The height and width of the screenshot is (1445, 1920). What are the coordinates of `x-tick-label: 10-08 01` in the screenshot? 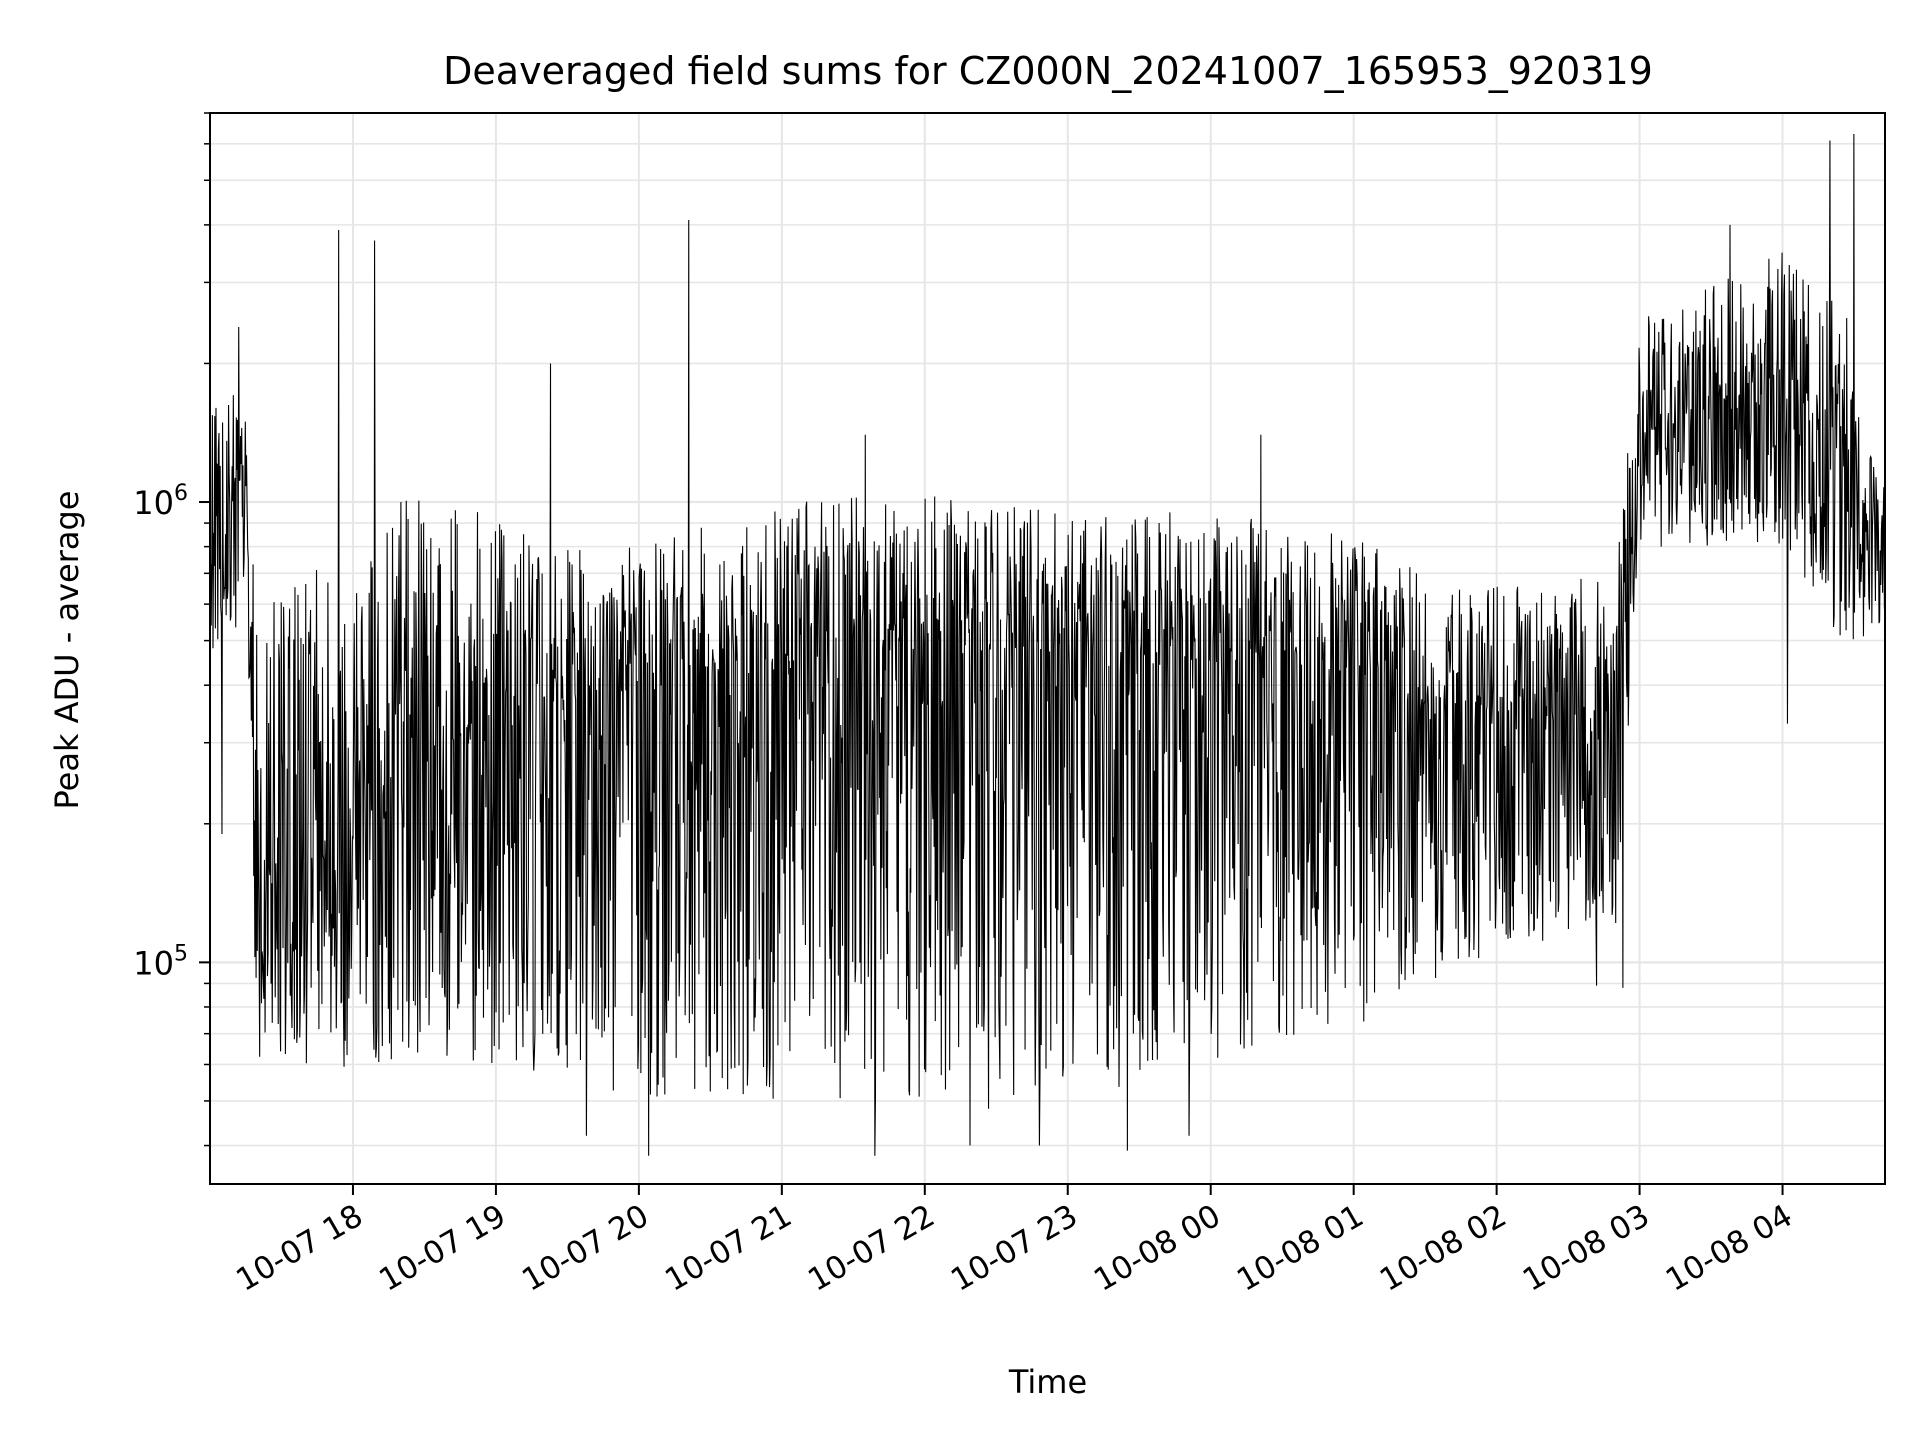 It's located at (1300, 1248).